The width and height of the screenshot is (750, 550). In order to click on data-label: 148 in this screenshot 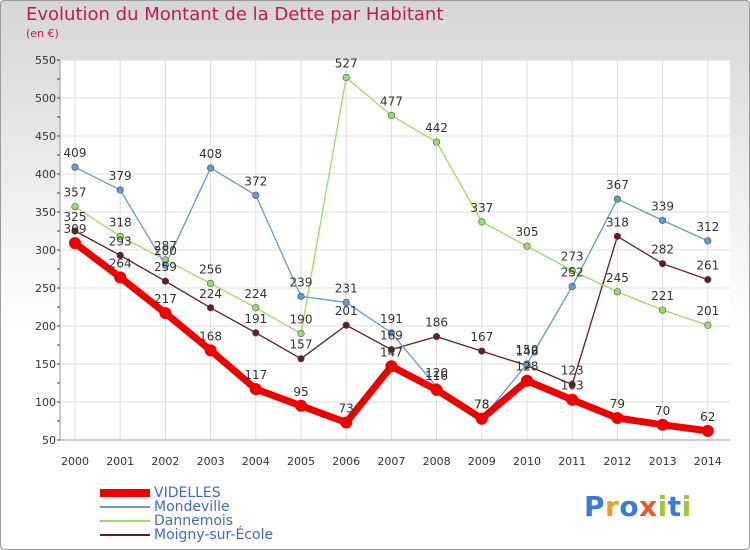, I will do `click(527, 352)`.